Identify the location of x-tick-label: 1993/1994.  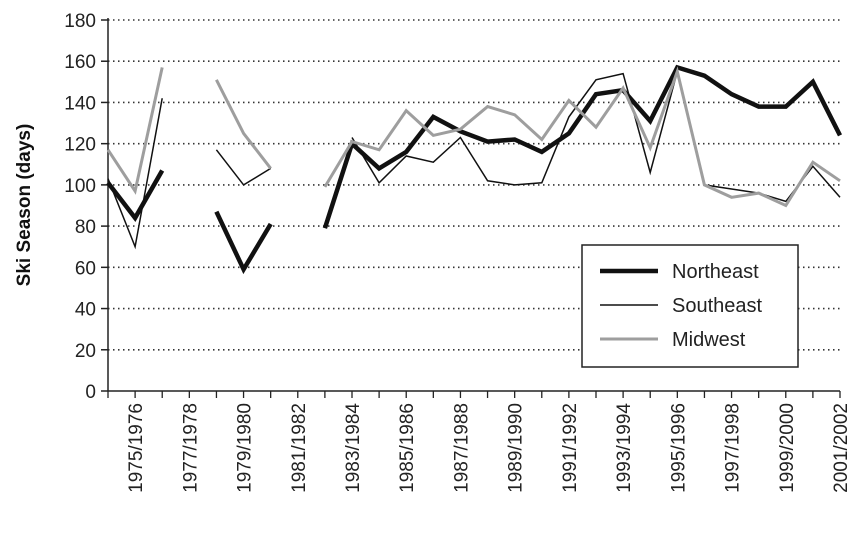
(624, 448).